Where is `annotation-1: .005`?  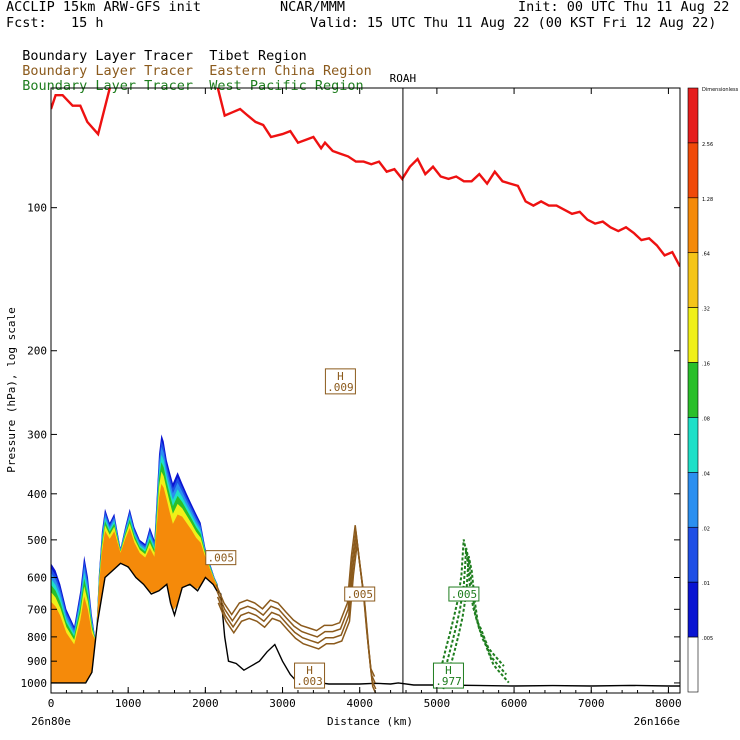
annotation-1: .005 is located at coordinates (221, 558).